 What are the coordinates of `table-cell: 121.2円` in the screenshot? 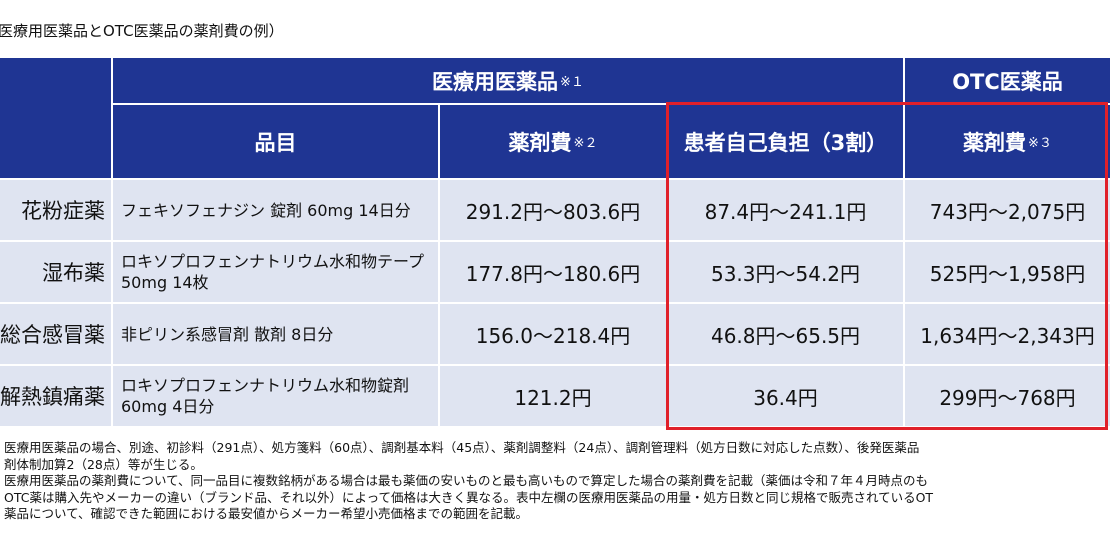 It's located at (553, 396).